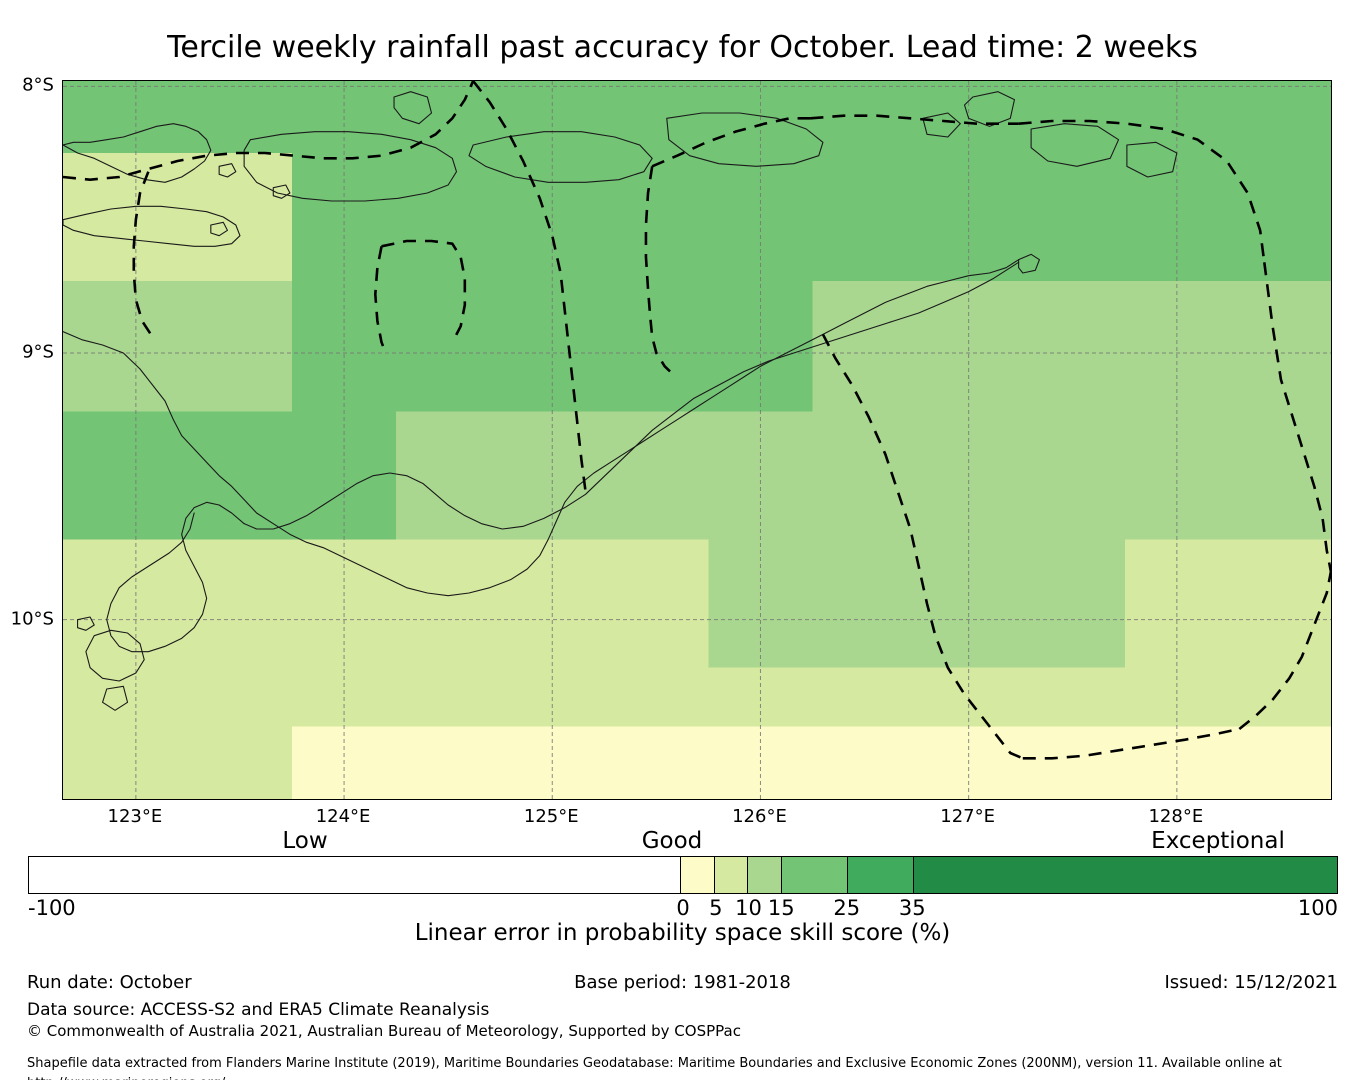  Describe the element at coordinates (227, 170) in the screenshot. I see `coastline-islet-small-a` at that location.